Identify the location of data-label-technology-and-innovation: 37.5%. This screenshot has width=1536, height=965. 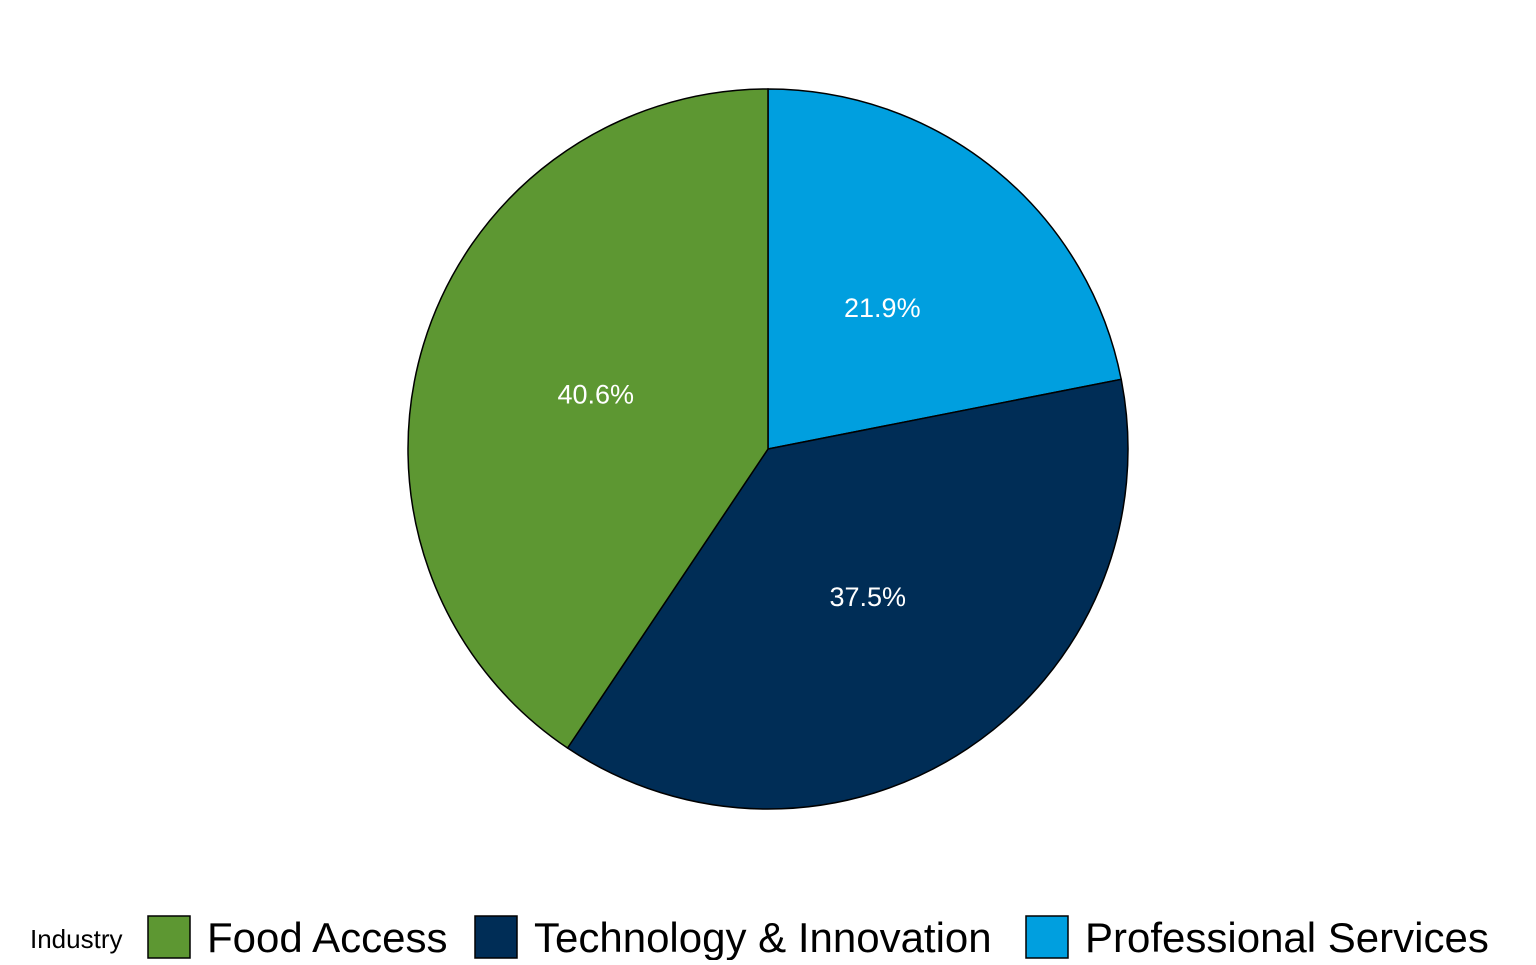
(867, 597).